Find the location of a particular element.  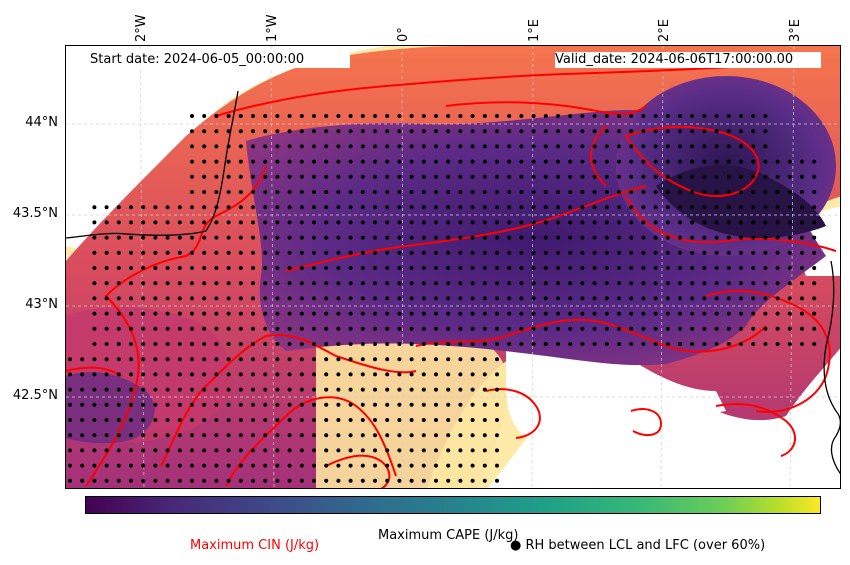

lon-label-2e: 2°E is located at coordinates (664, 30).